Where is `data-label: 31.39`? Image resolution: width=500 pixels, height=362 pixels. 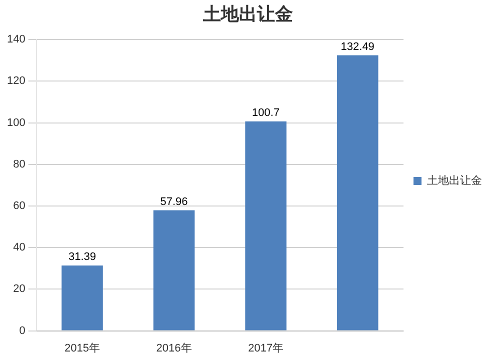
data-label: 31.39 is located at coordinates (82, 257).